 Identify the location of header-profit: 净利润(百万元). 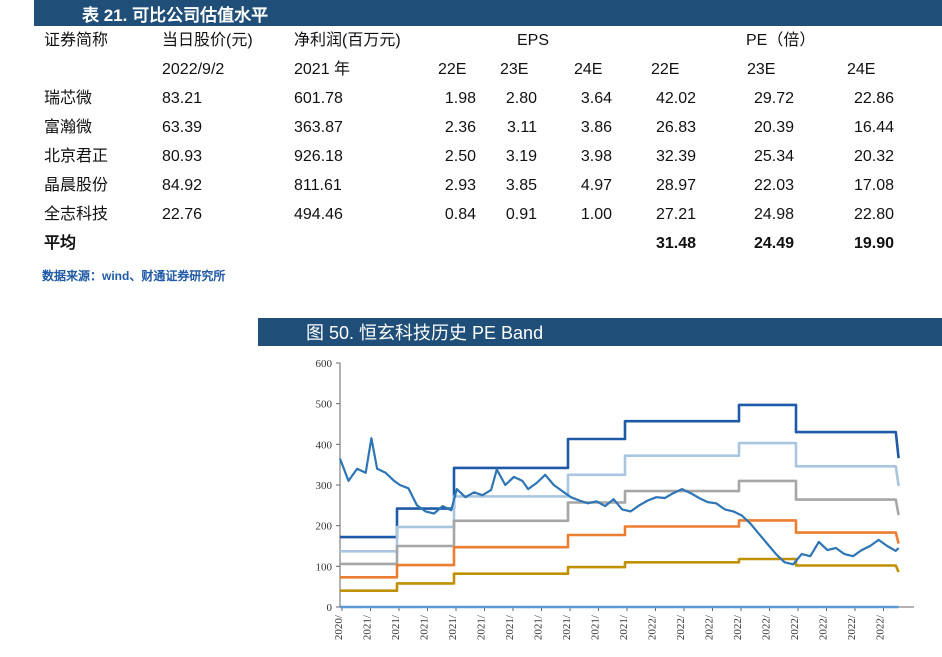
(347, 40).